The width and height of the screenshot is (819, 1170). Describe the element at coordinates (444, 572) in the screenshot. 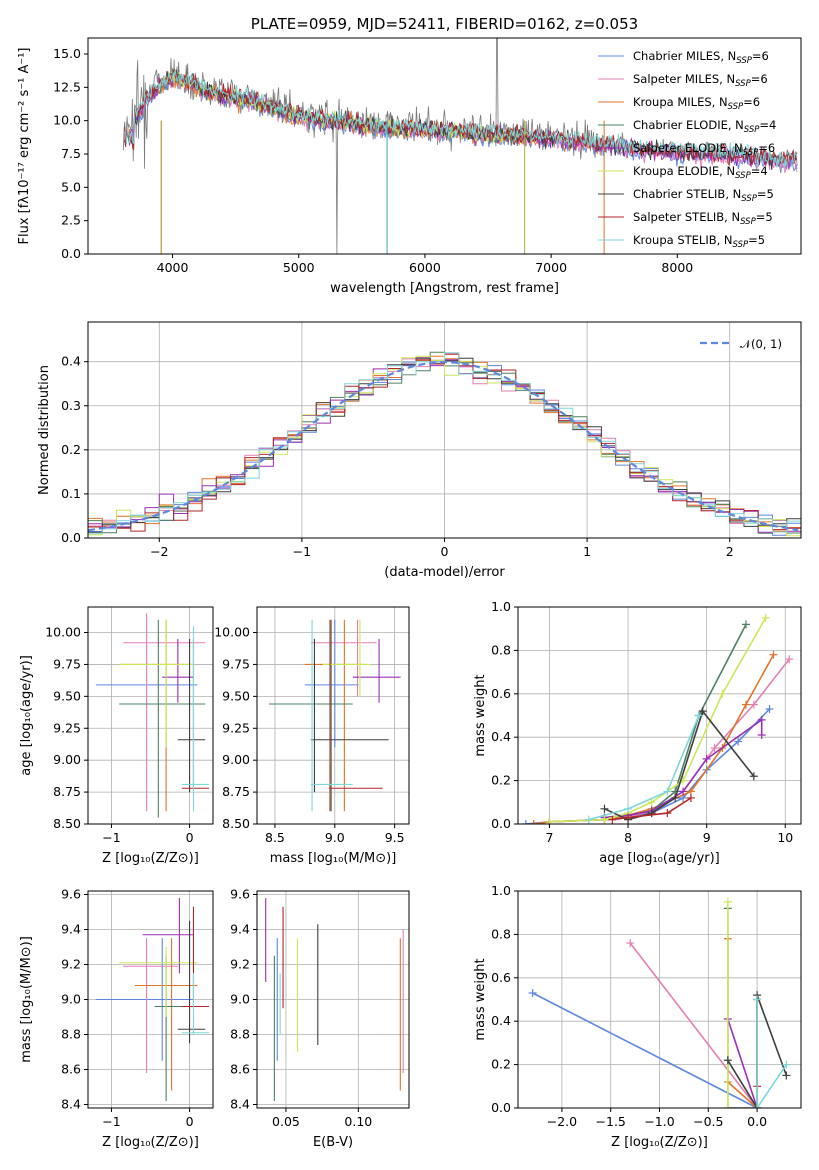

I see `x-axis-label: (data-model)/error` at that location.